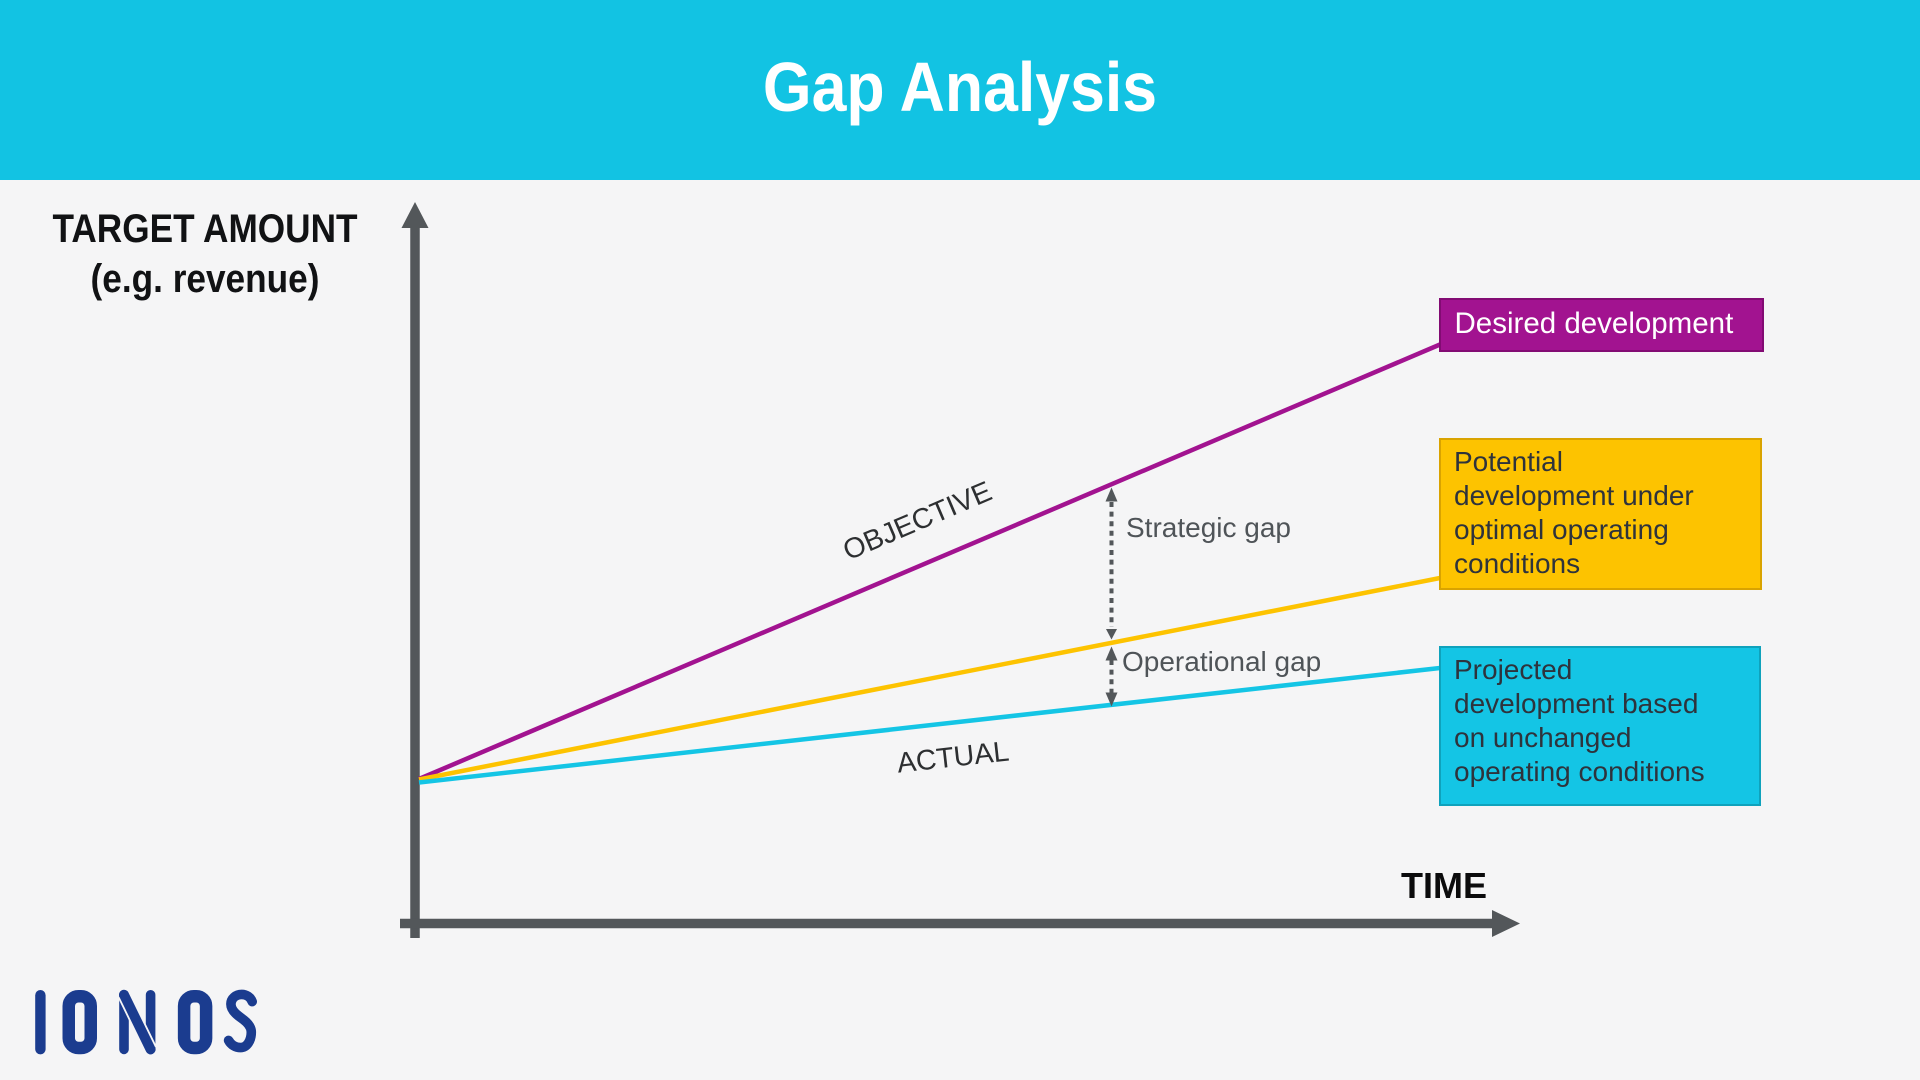 This screenshot has height=1080, width=1920. I want to click on svg-text: ACTUAL, so click(952, 757).